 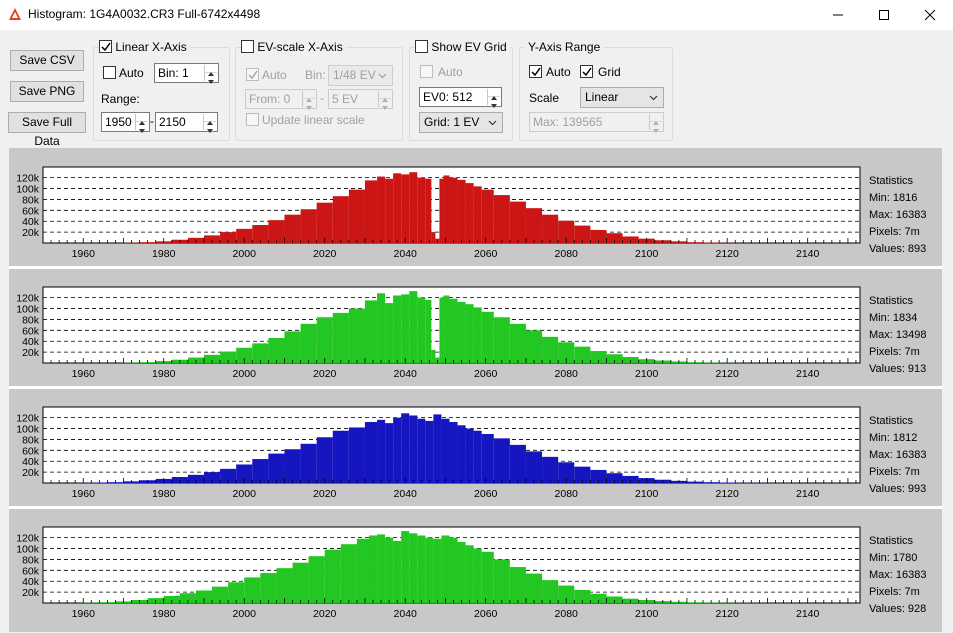 What do you see at coordinates (893, 198) in the screenshot?
I see `stats-min: Min: 1816` at bounding box center [893, 198].